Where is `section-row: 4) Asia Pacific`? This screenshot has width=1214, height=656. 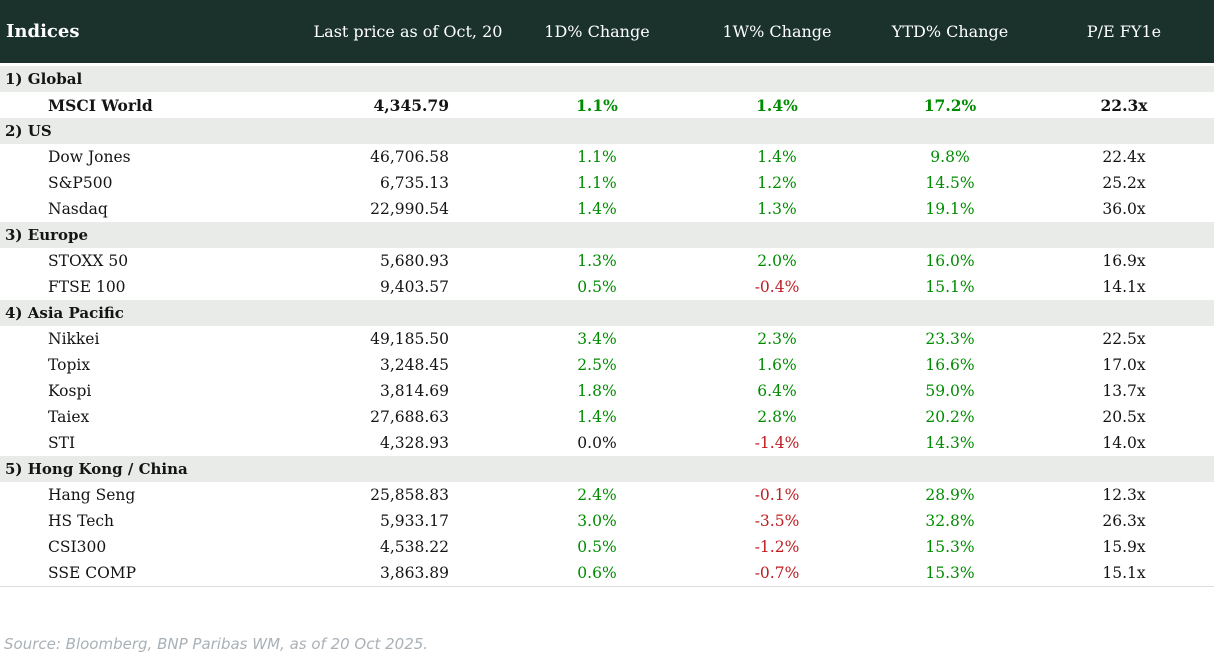
section-row: 4) Asia Pacific is located at coordinates (607, 313).